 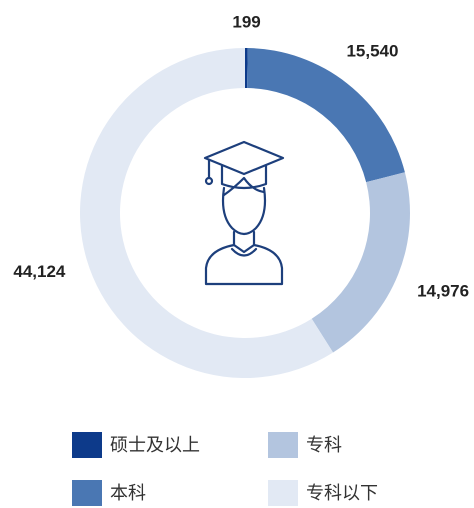 I want to click on graduate-icon, so click(x=244, y=213).